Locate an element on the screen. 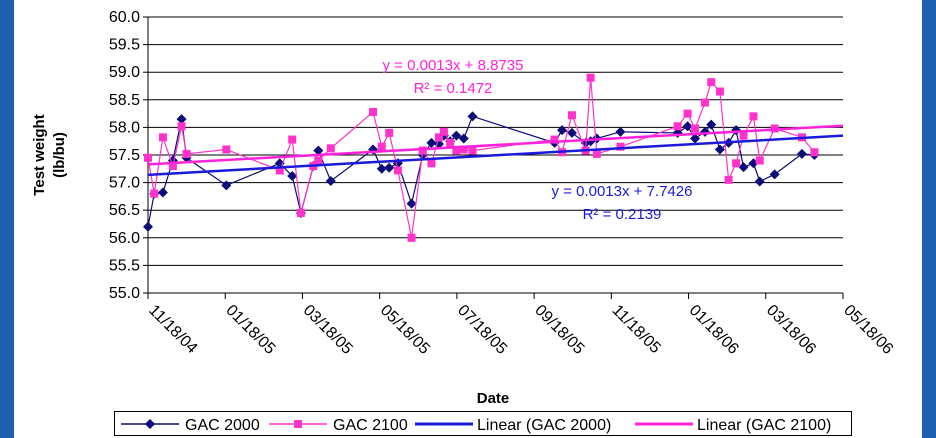  y-tick-label-8: 59.0 is located at coordinates (124, 72).